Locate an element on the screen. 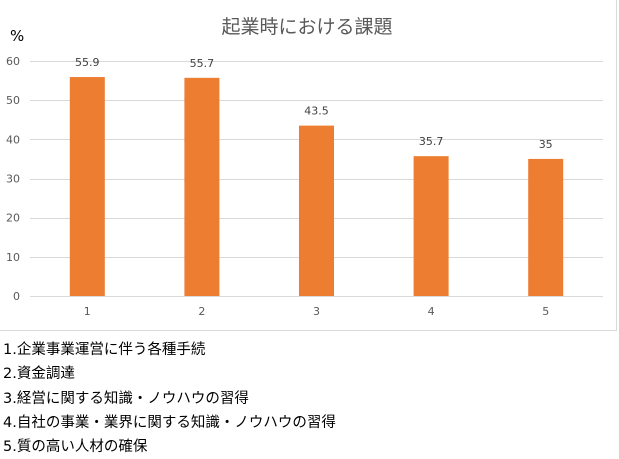 The width and height of the screenshot is (619, 459). y-tick-label: 50 is located at coordinates (13, 100).